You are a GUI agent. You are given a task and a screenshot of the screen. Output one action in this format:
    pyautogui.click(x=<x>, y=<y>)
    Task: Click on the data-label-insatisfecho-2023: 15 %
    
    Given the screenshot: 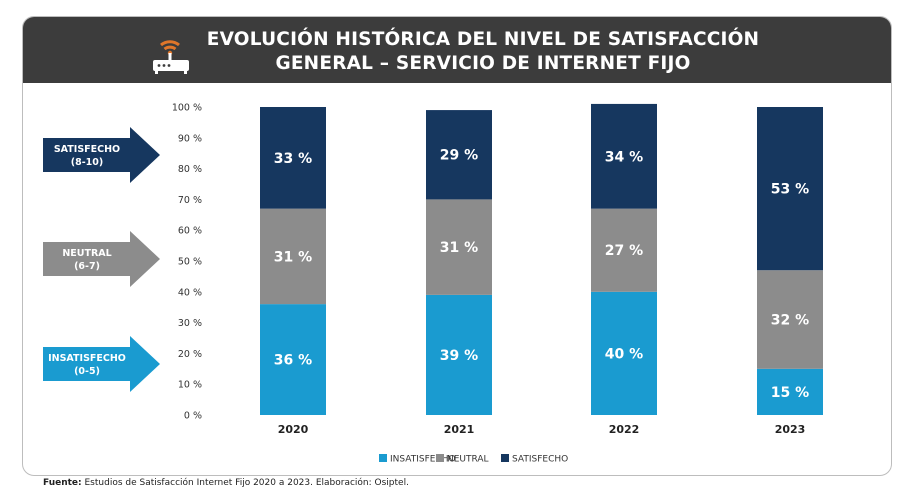 What is the action you would take?
    pyautogui.click(x=790, y=393)
    